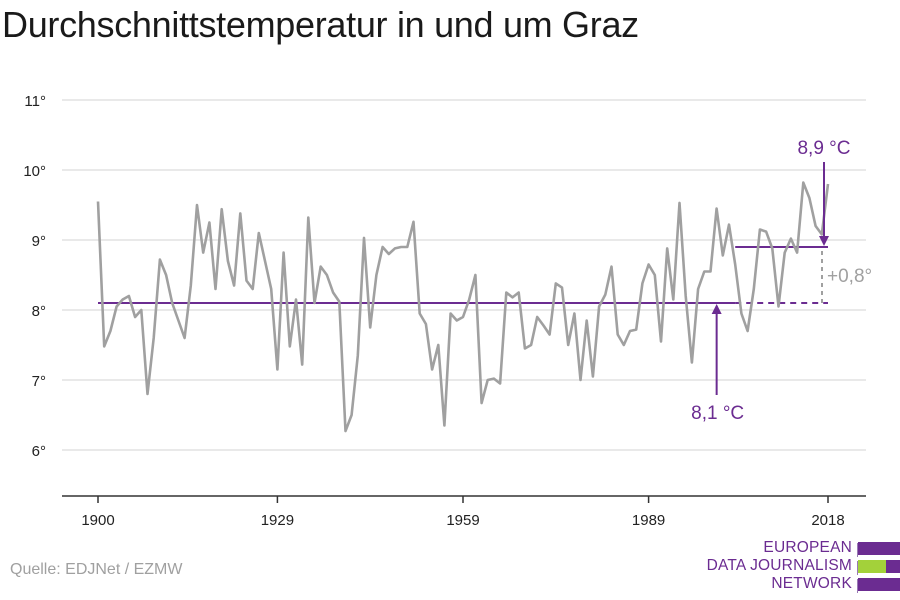 The width and height of the screenshot is (900, 600). What do you see at coordinates (648, 520) in the screenshot?
I see `x-tick-label: 1989` at bounding box center [648, 520].